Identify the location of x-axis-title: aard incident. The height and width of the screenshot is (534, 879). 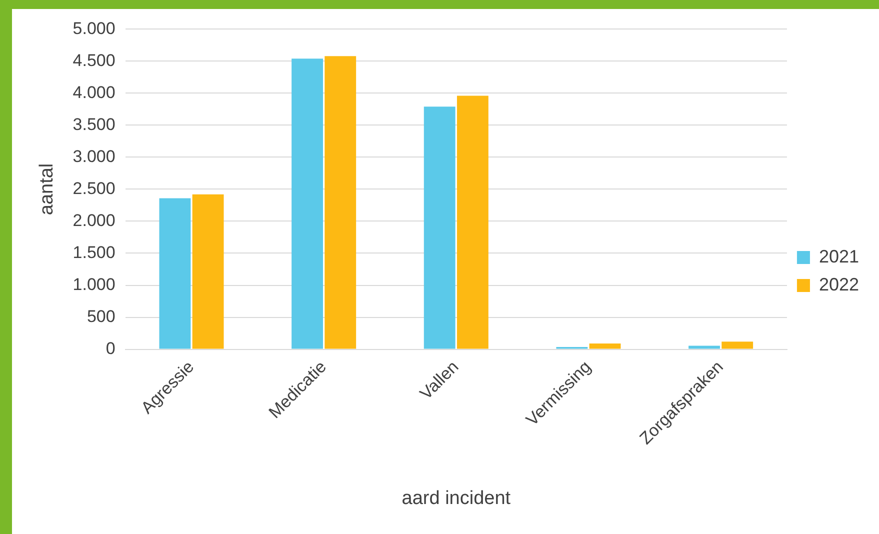
(457, 498).